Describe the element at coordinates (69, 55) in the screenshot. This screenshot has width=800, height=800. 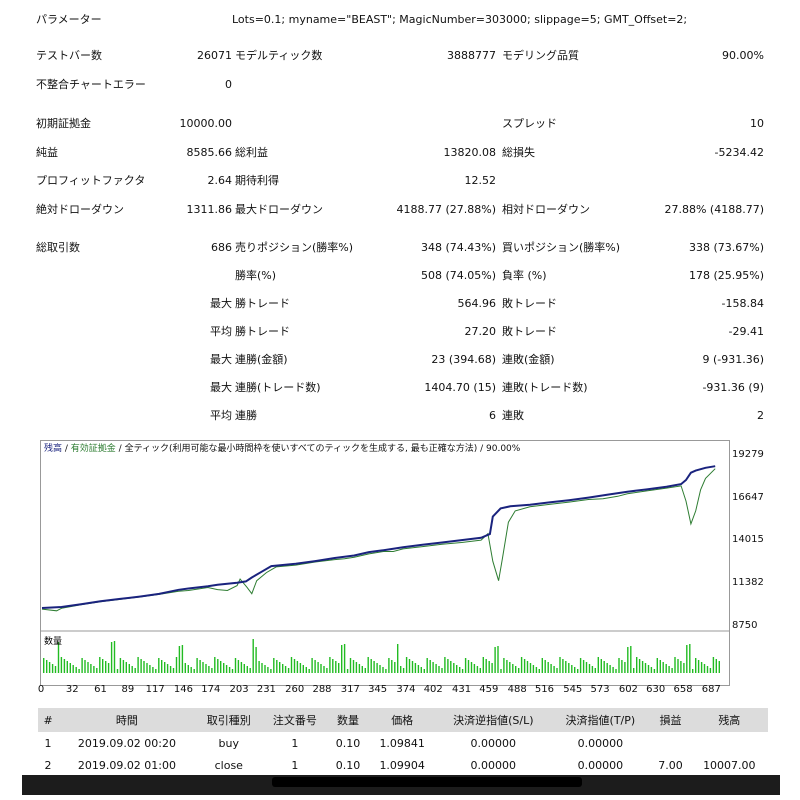
I see `bars-label: テストバー数` at that location.